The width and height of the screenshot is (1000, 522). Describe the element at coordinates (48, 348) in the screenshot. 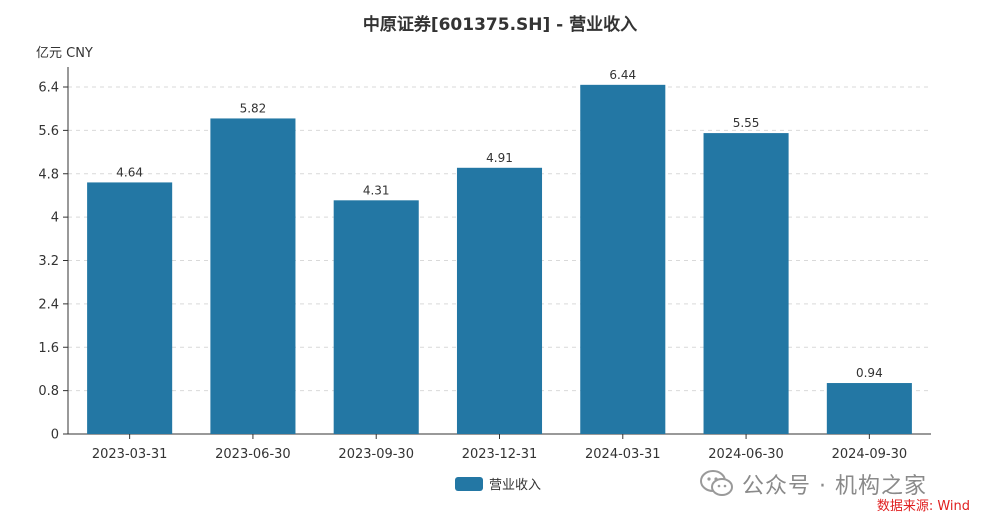

I see `y-tick-label: 1.6` at that location.